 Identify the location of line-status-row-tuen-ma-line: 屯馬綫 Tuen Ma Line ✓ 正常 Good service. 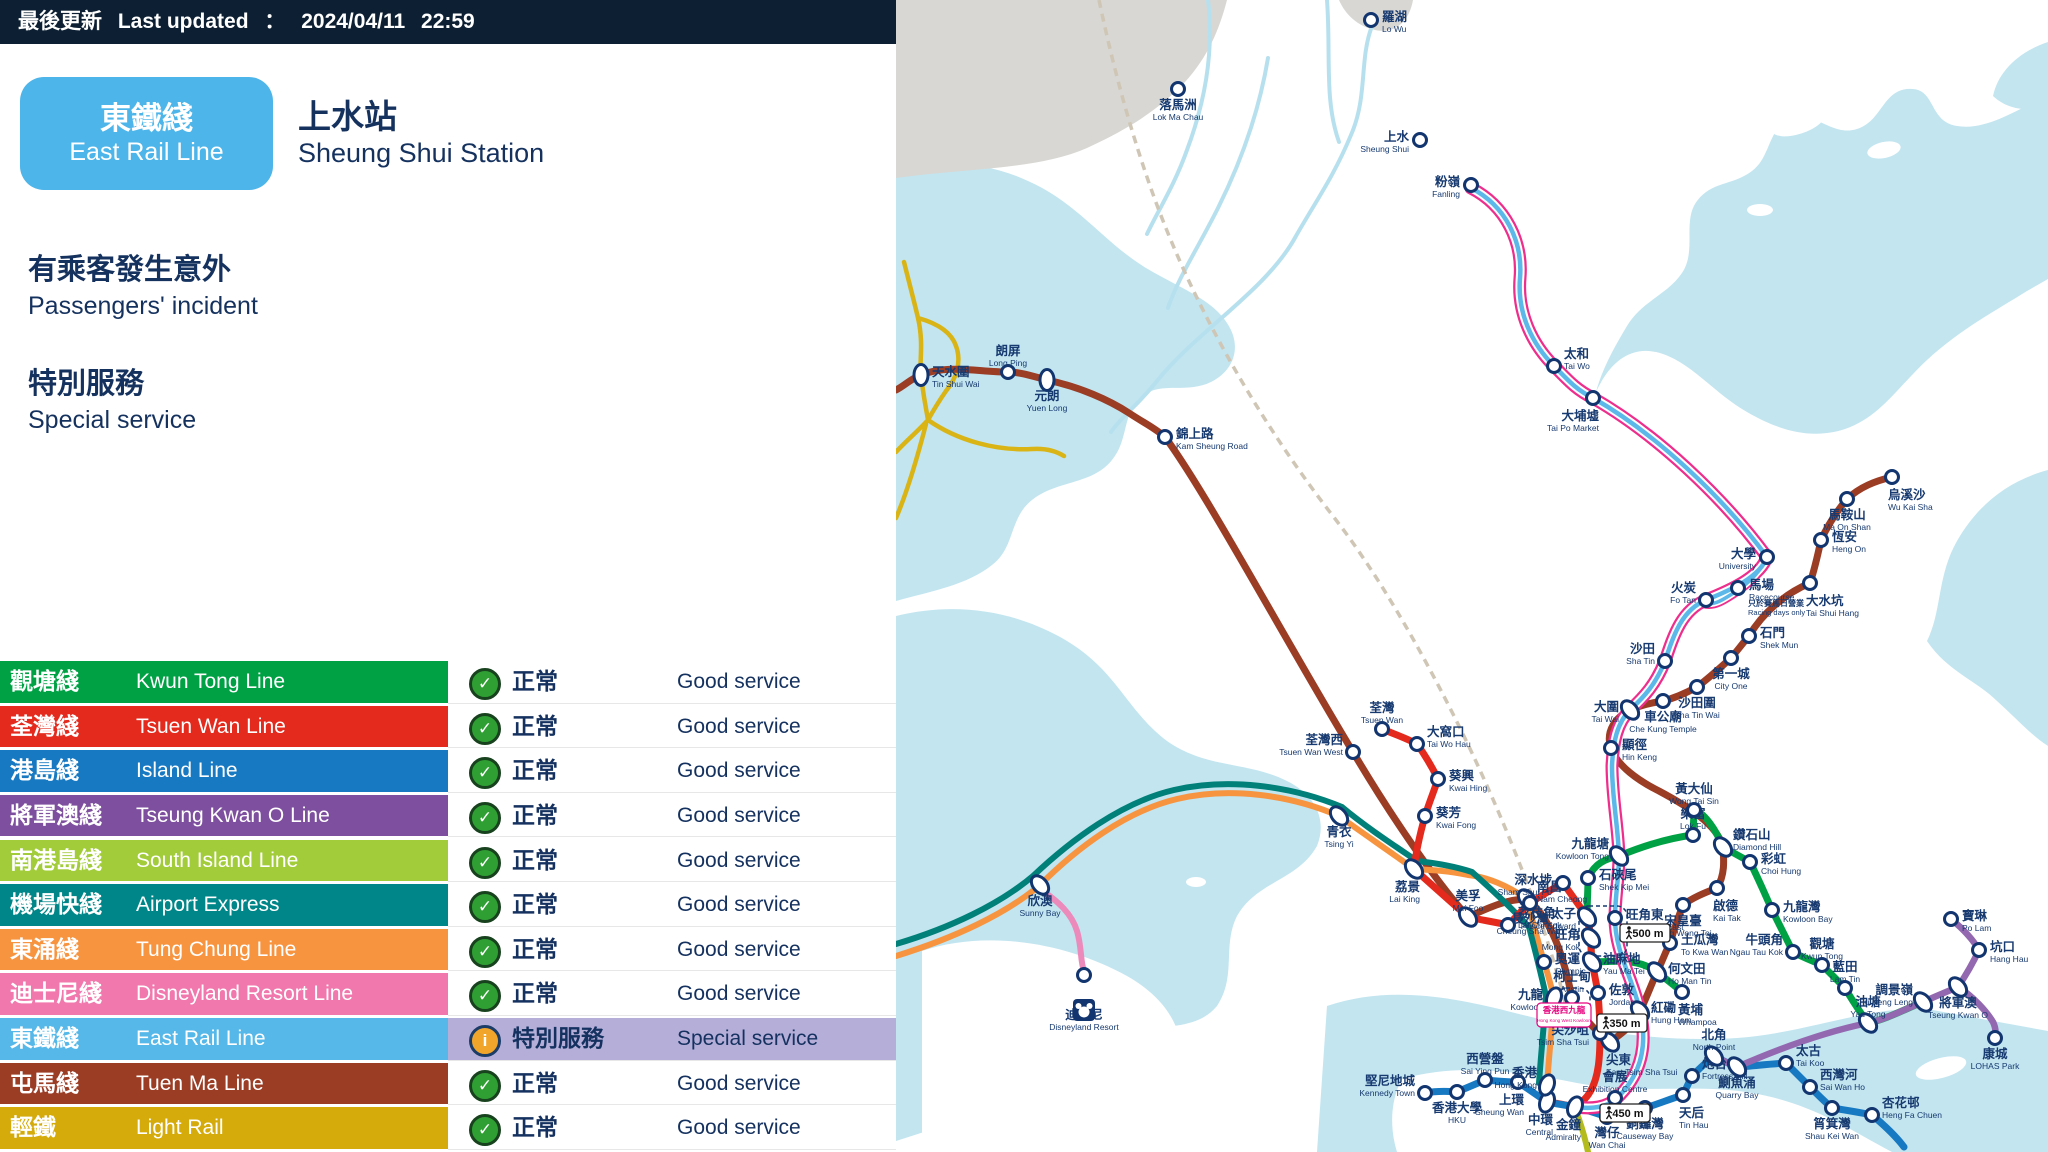
(448, 1085).